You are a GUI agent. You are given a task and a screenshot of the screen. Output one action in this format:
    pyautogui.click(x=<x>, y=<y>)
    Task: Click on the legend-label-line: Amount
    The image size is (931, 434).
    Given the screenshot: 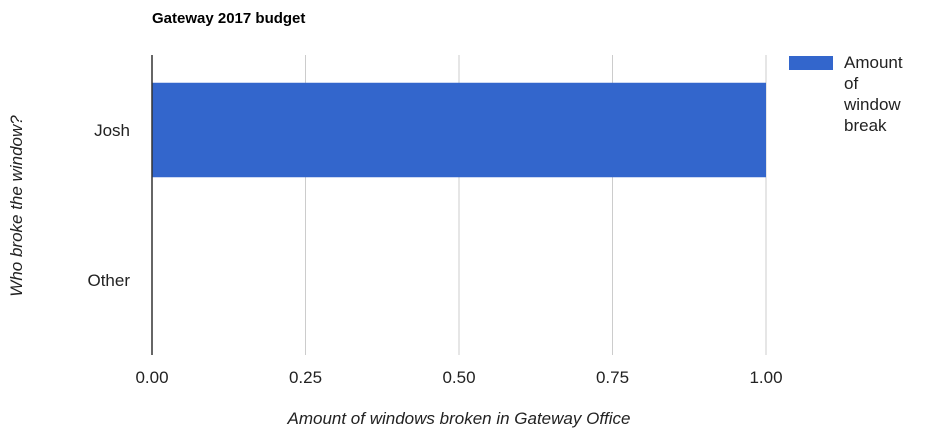 What is the action you would take?
    pyautogui.click(x=873, y=62)
    